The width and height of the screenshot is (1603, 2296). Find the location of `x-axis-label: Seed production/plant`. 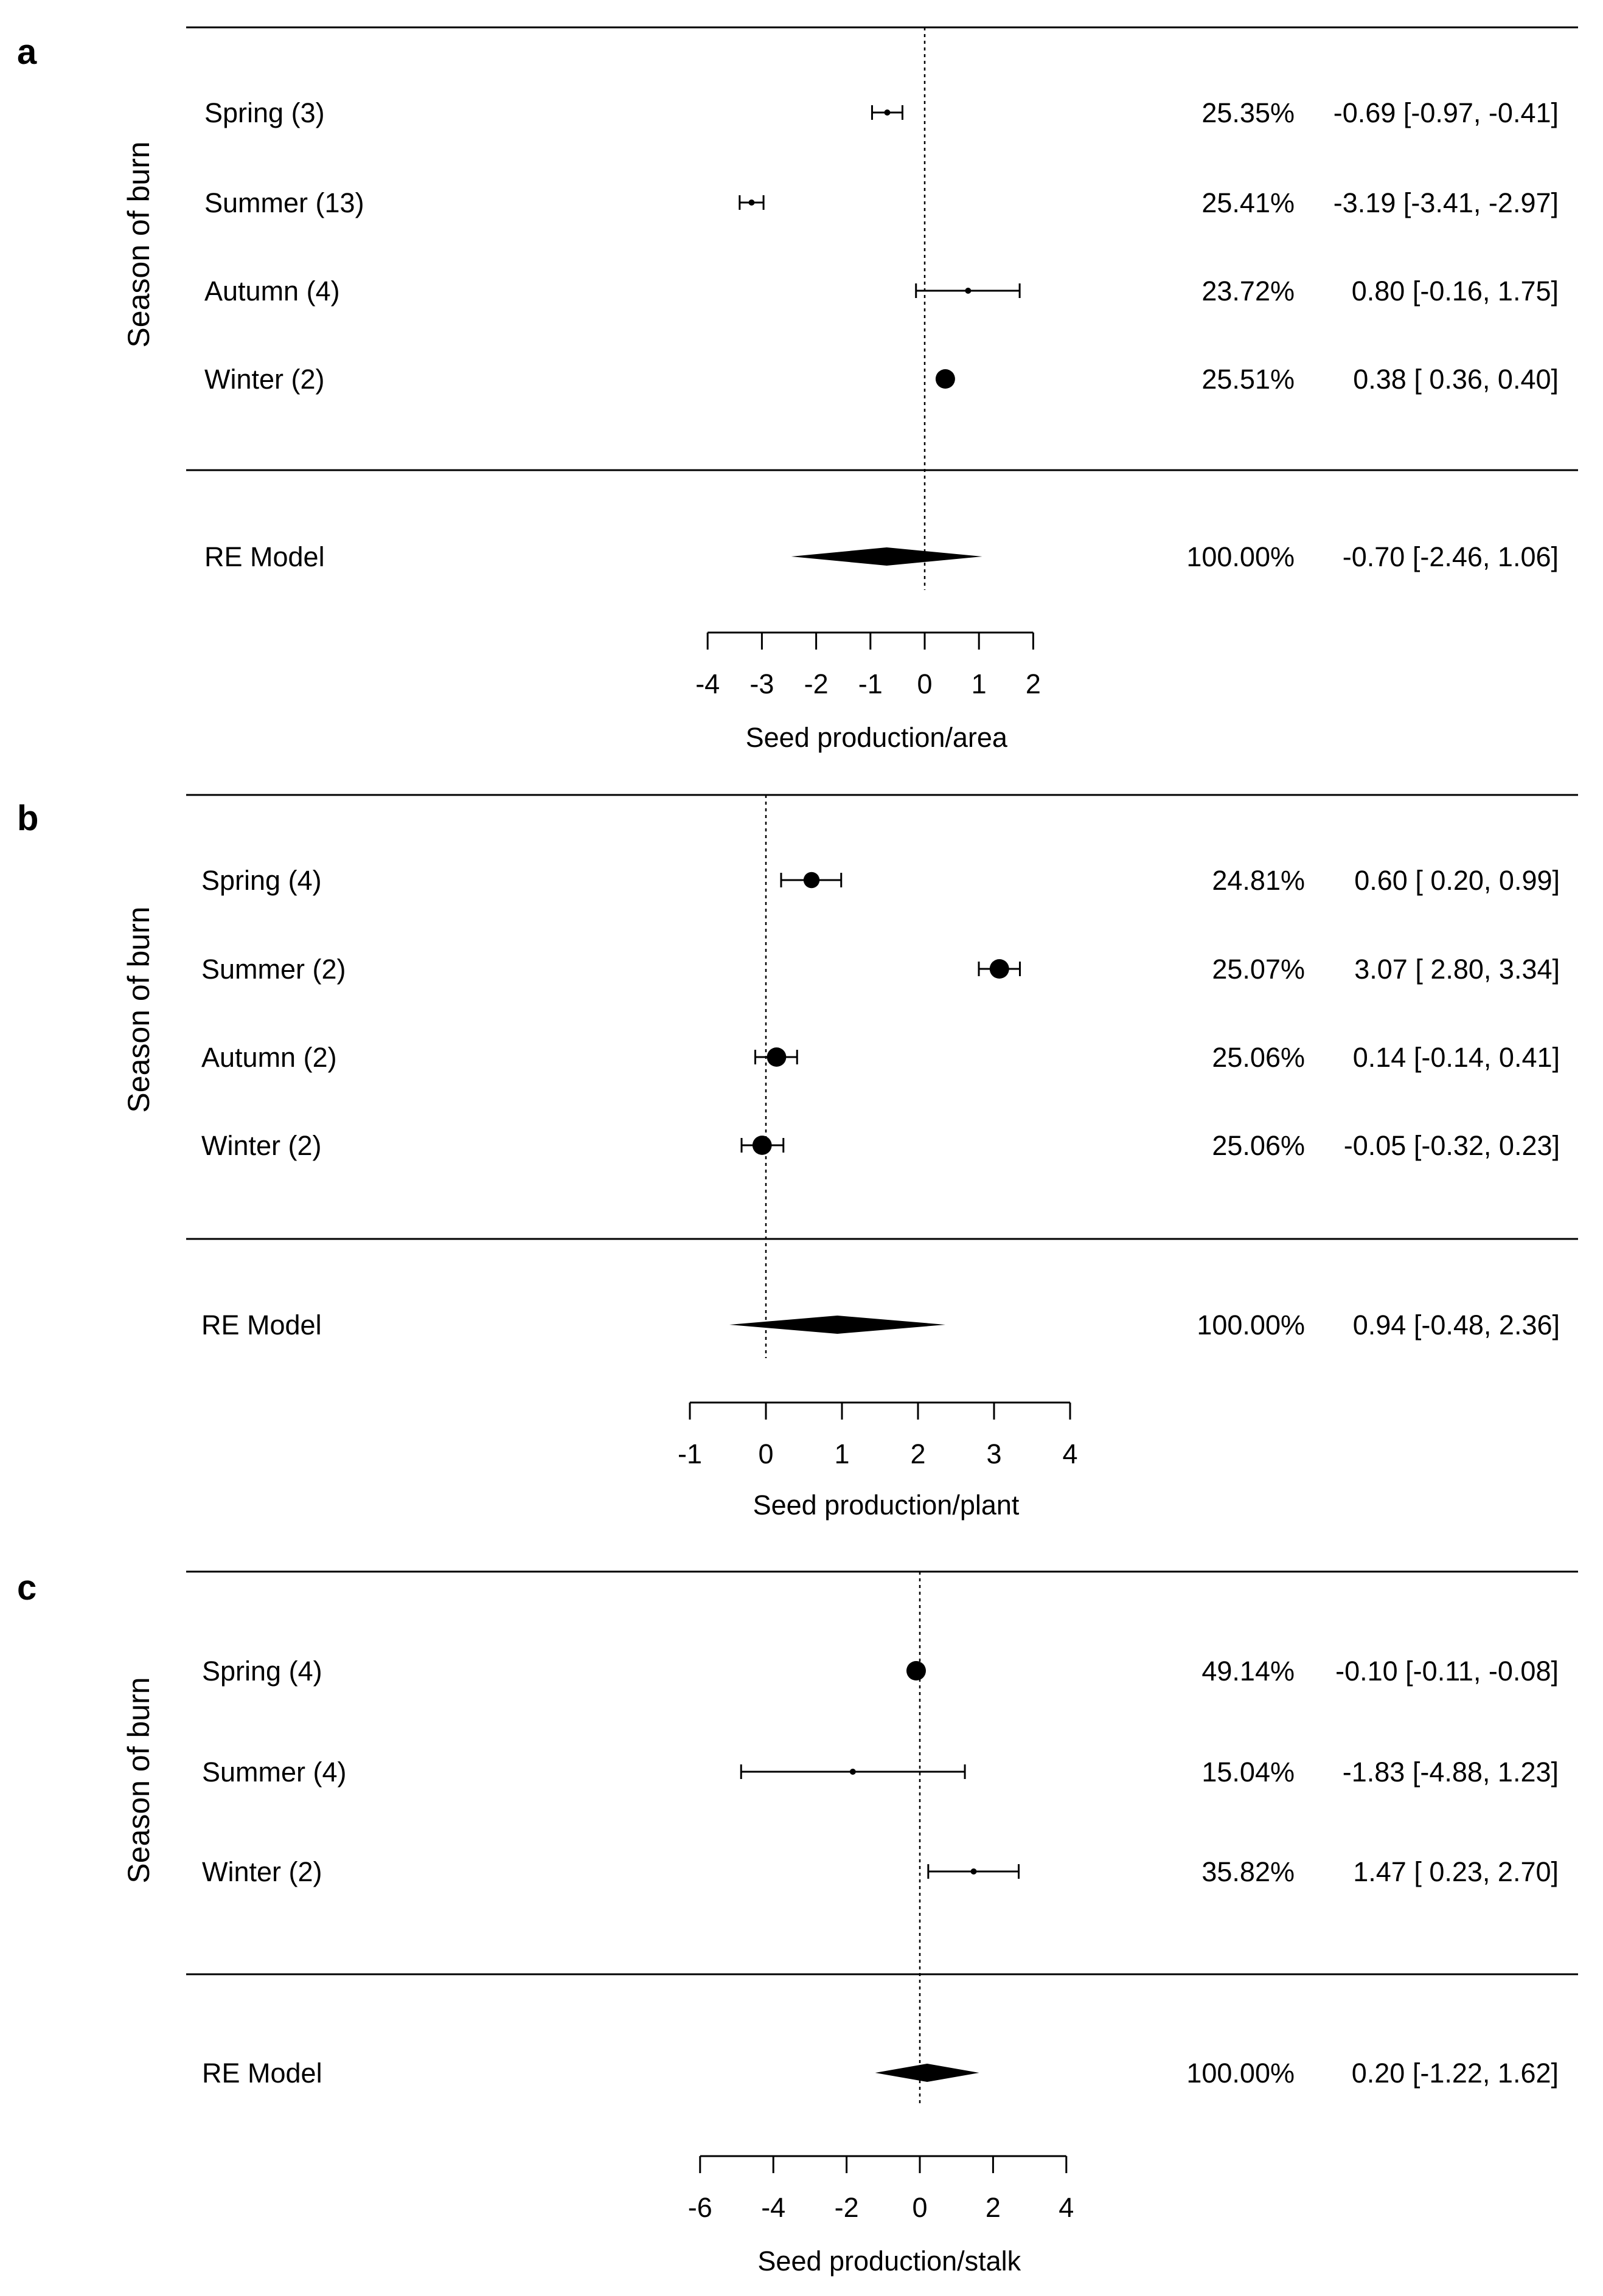

x-axis-label: Seed production/plant is located at coordinates (886, 1505).